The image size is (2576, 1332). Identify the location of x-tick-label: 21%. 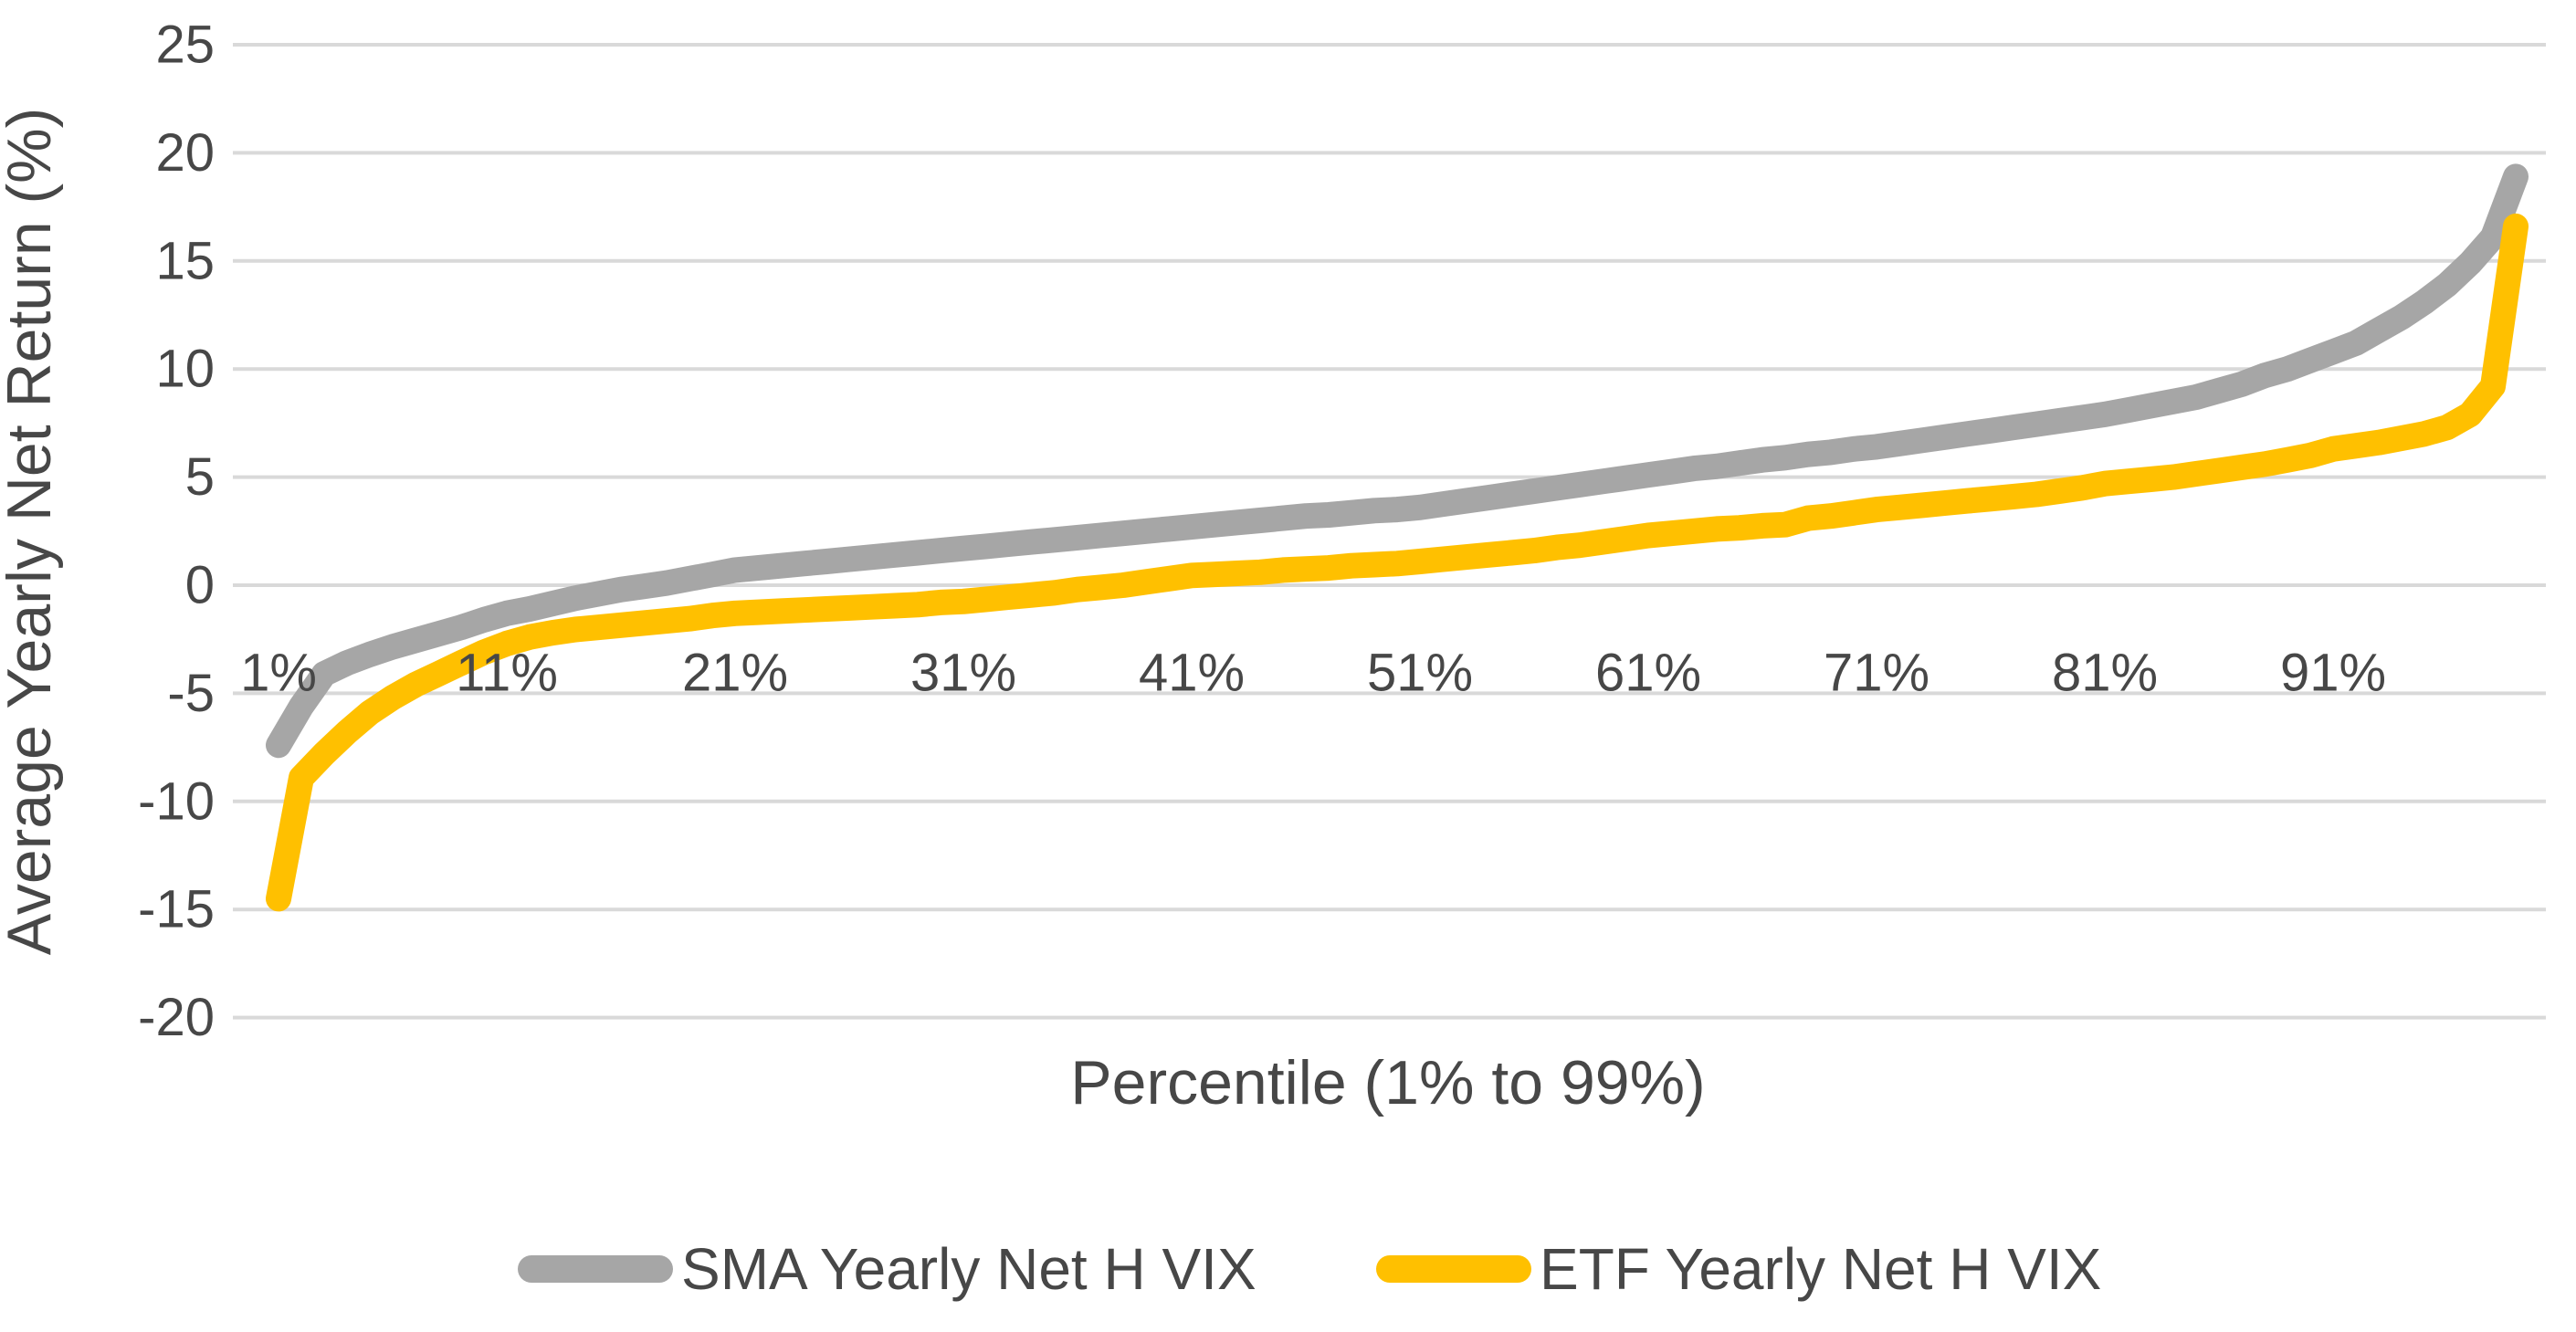
(735, 673).